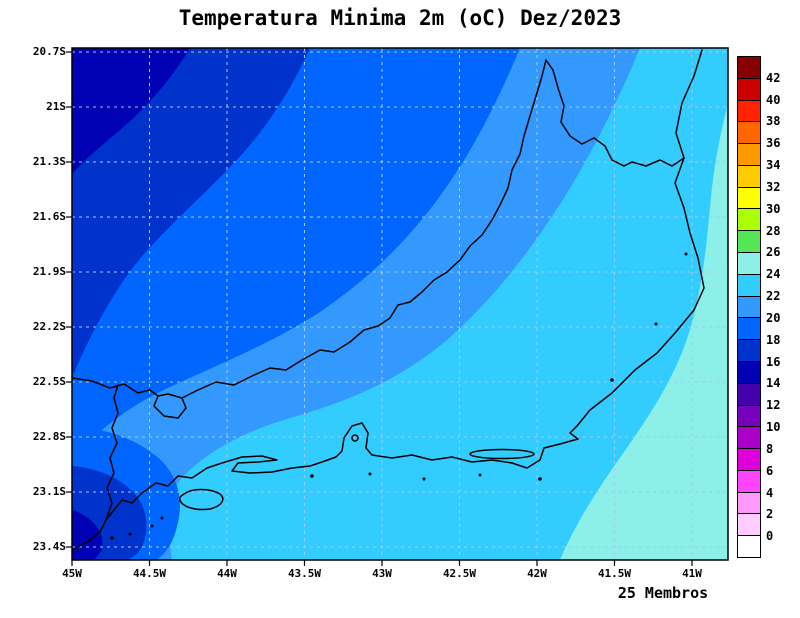  I want to click on colorbar-label: 22, so click(773, 296).